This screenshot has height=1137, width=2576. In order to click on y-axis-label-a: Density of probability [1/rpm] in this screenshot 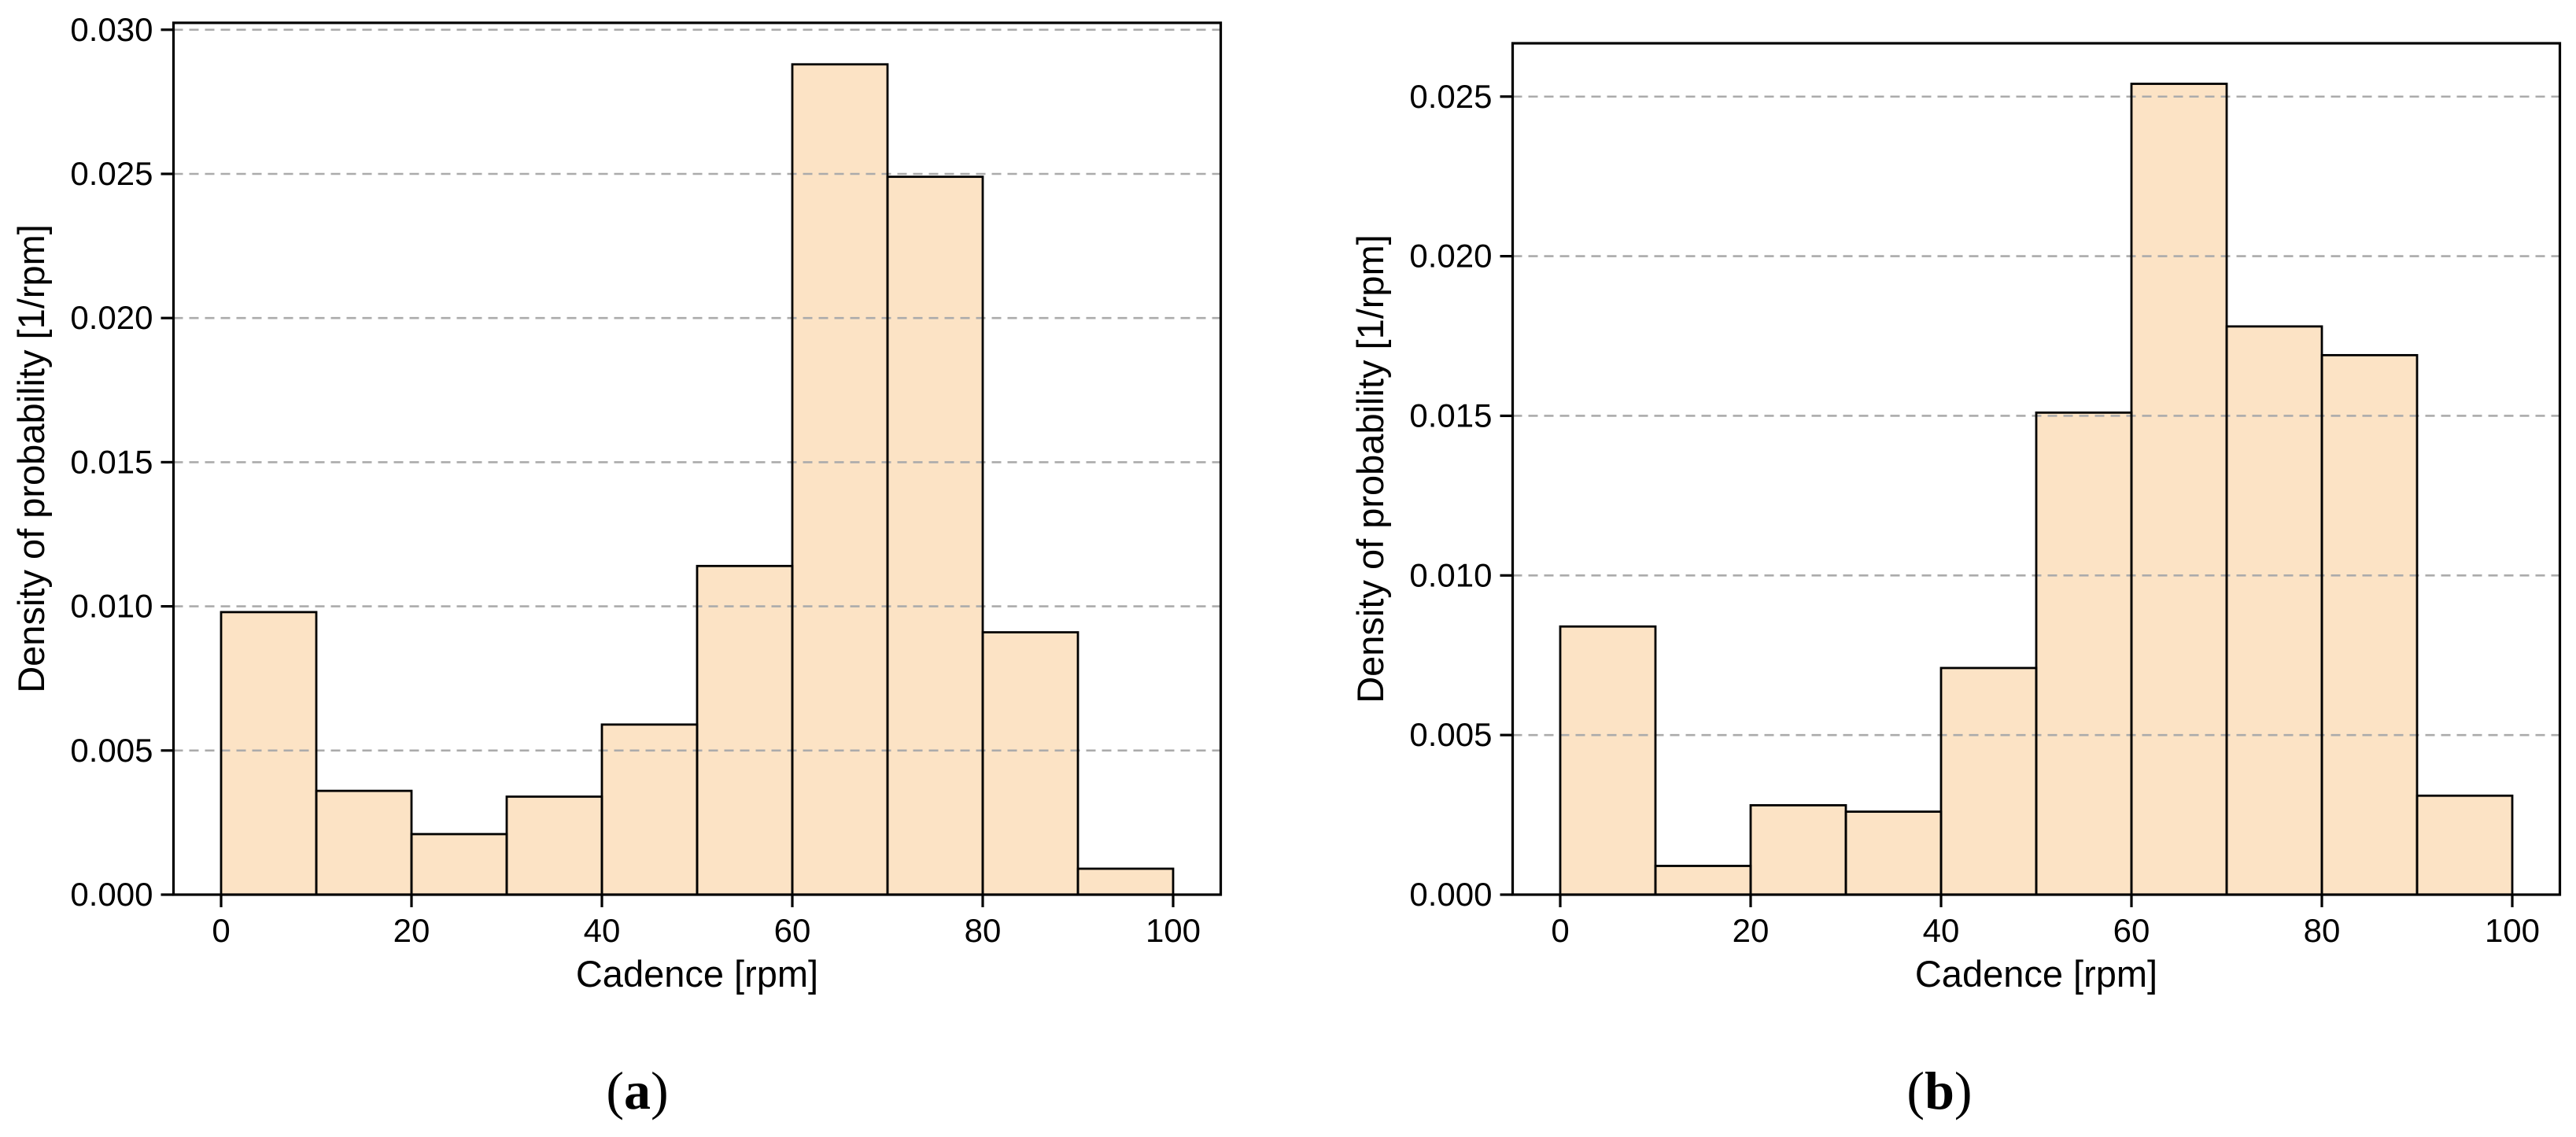, I will do `click(31, 458)`.